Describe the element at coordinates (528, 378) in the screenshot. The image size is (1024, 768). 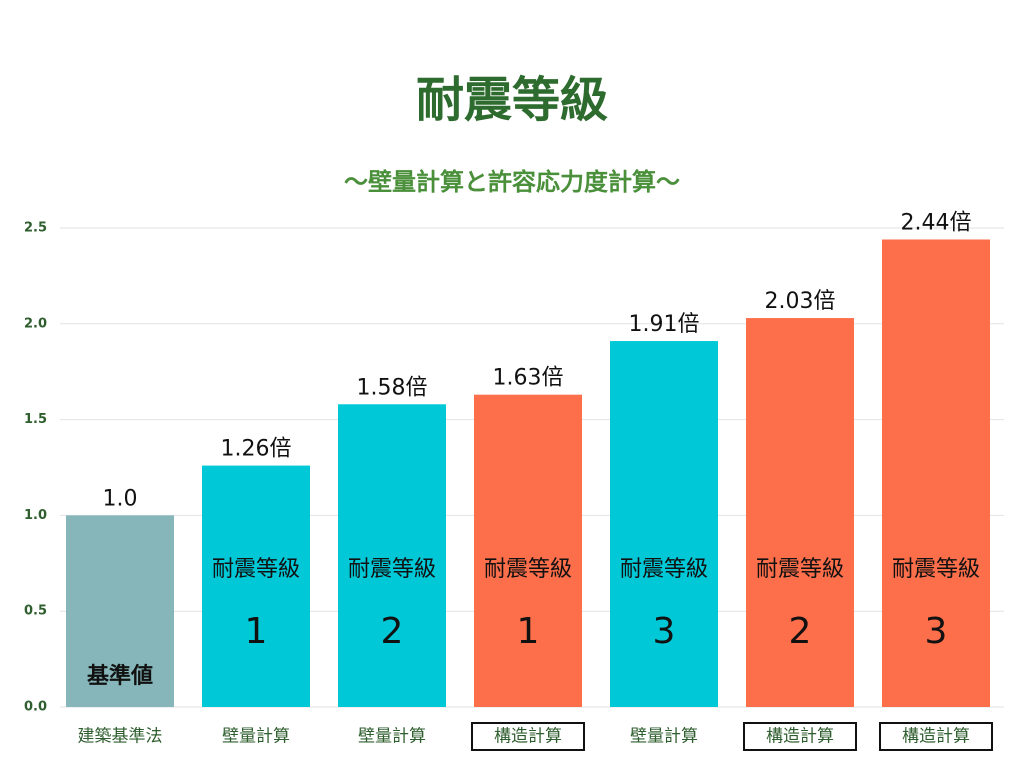
I see `value-label: 1.63倍` at that location.